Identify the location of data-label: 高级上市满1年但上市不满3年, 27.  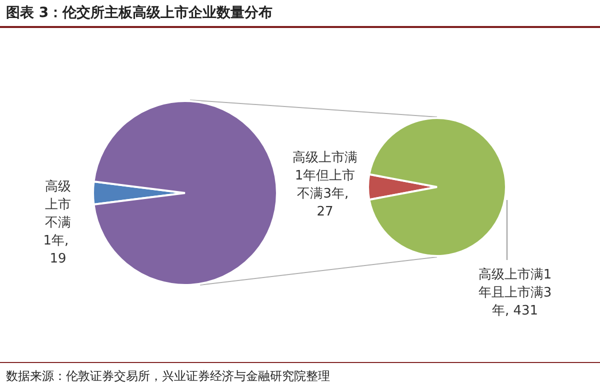
(325, 184).